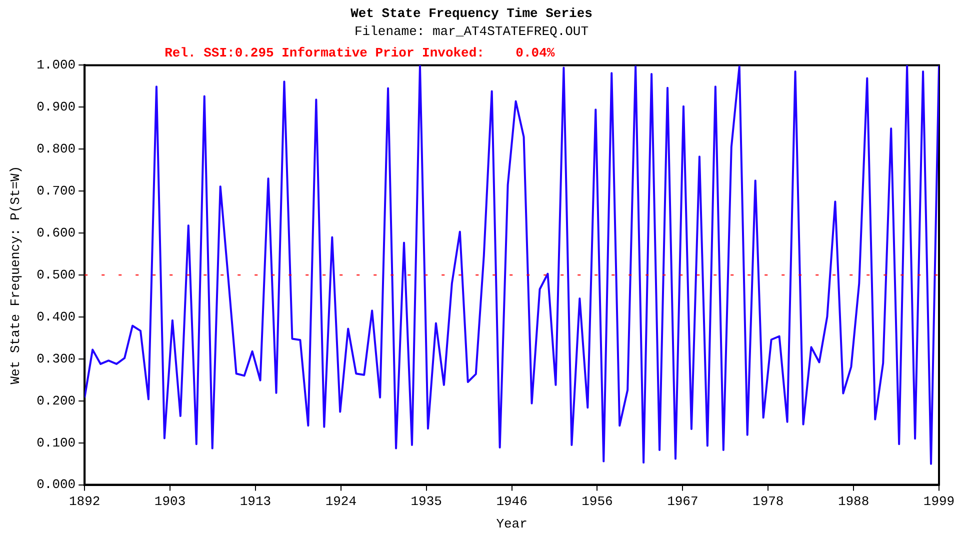 The width and height of the screenshot is (961, 538). I want to click on x-tick-label: 1967, so click(682, 502).